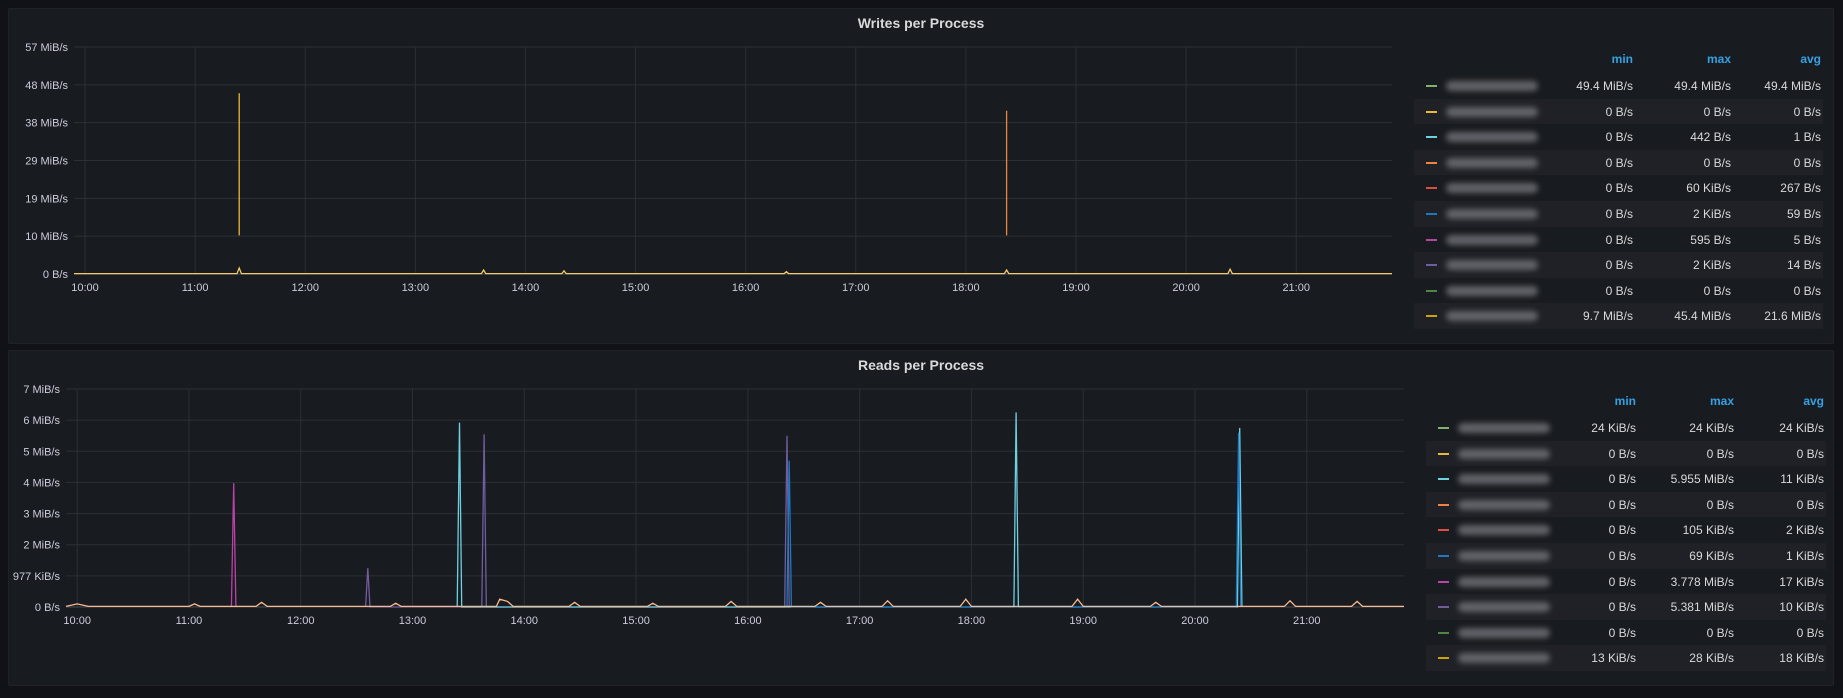 This screenshot has width=1843, height=698. What do you see at coordinates (1618, 86) in the screenshot?
I see `legend-row: 49.4 MiB/s 49.4 MiB/s 49.4 MiB/s` at bounding box center [1618, 86].